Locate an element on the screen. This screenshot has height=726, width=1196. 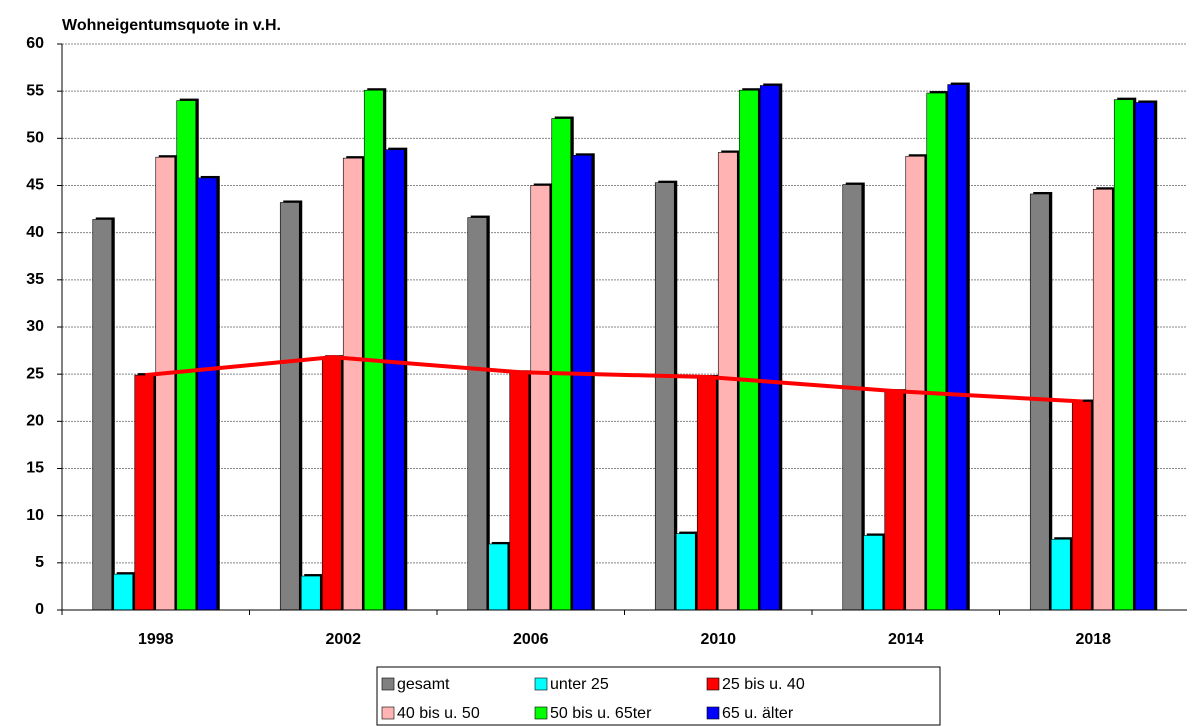
x-tick-label: 2002 is located at coordinates (343, 639).